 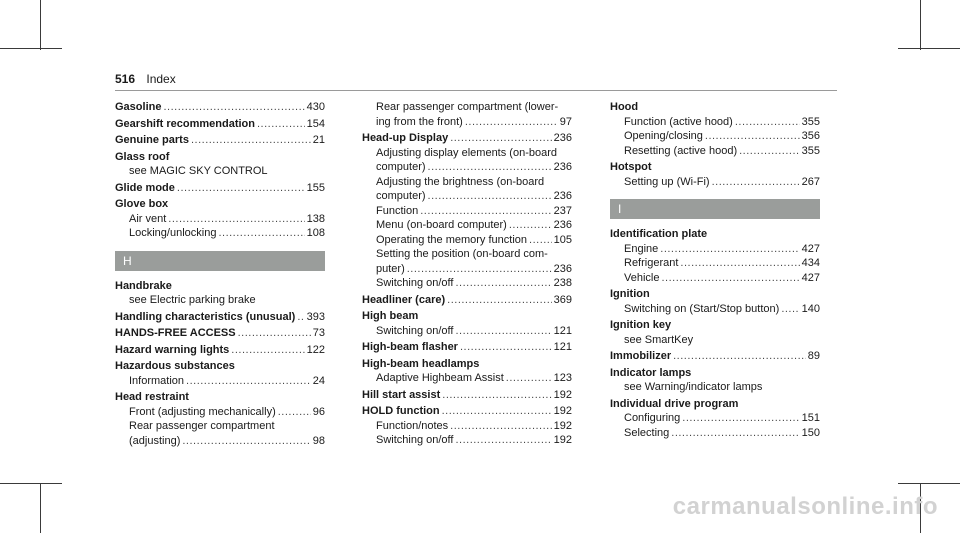 I want to click on index-heading: Immobilizer 89, so click(x=715, y=356).